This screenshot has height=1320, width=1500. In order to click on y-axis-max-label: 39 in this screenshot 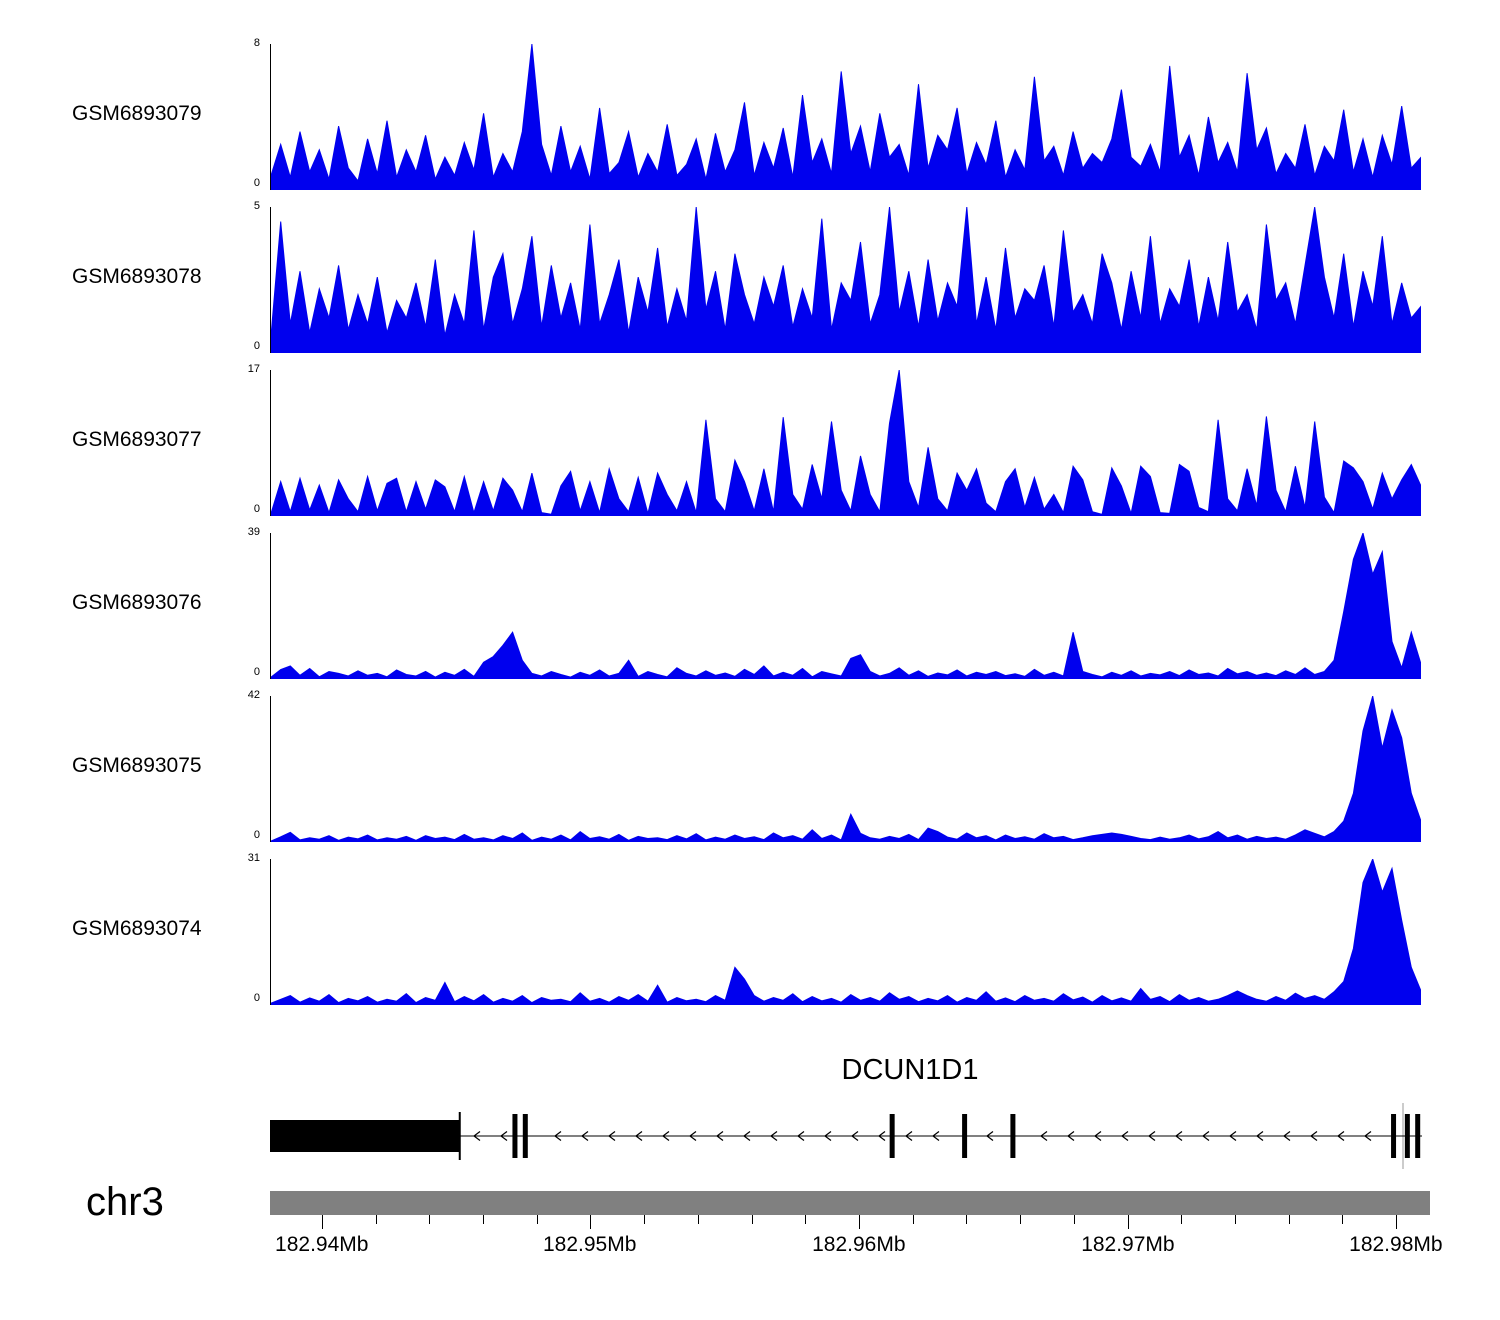, I will do `click(253, 532)`.